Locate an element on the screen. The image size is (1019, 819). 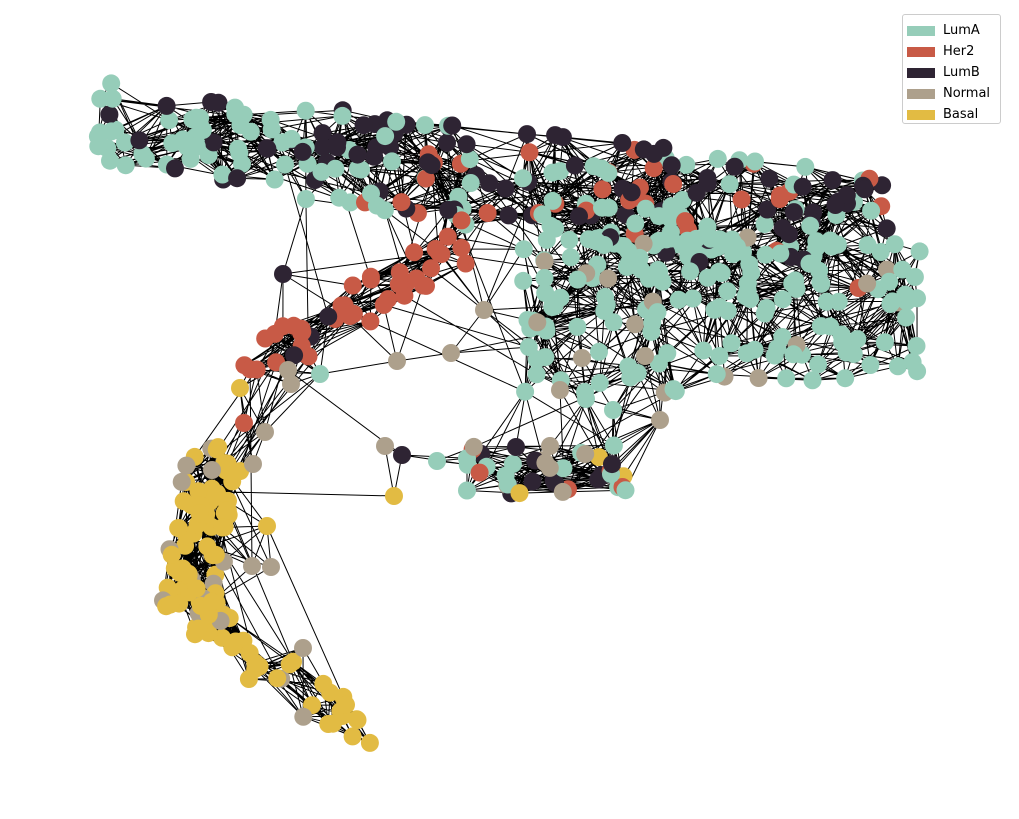
legend-item-normal: Normal is located at coordinates (953, 93).